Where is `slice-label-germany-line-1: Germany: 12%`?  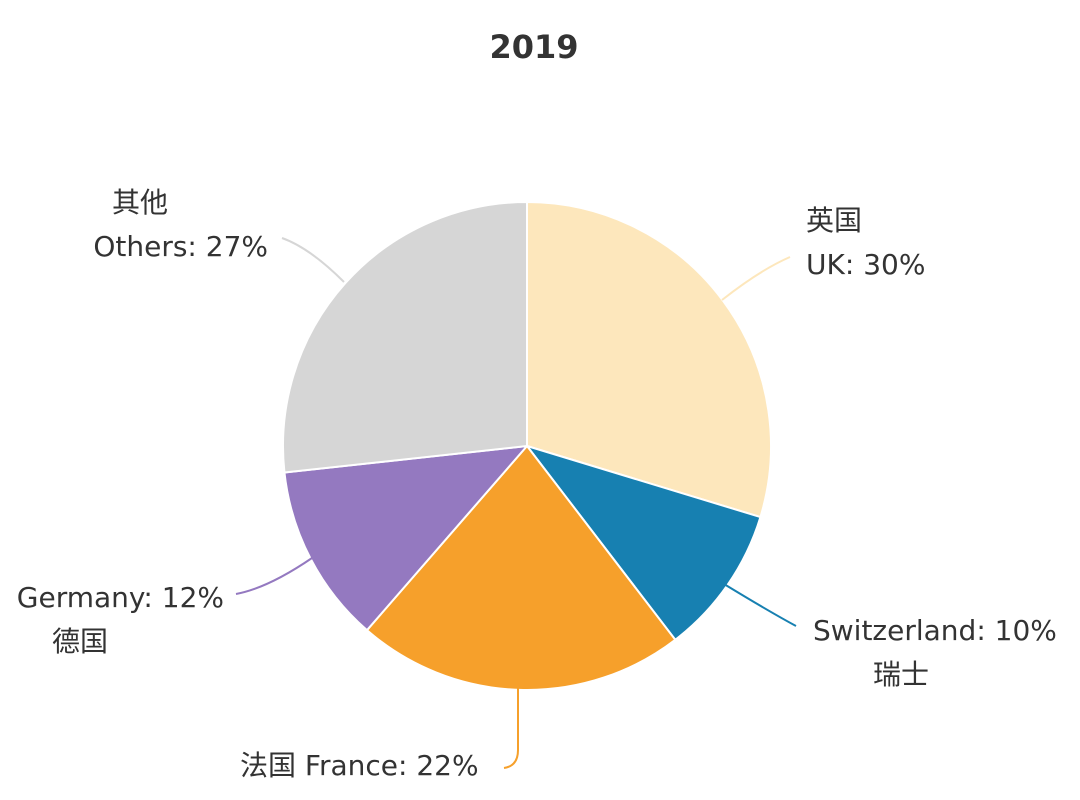 slice-label-germany-line-1: Germany: 12% is located at coordinates (120, 597).